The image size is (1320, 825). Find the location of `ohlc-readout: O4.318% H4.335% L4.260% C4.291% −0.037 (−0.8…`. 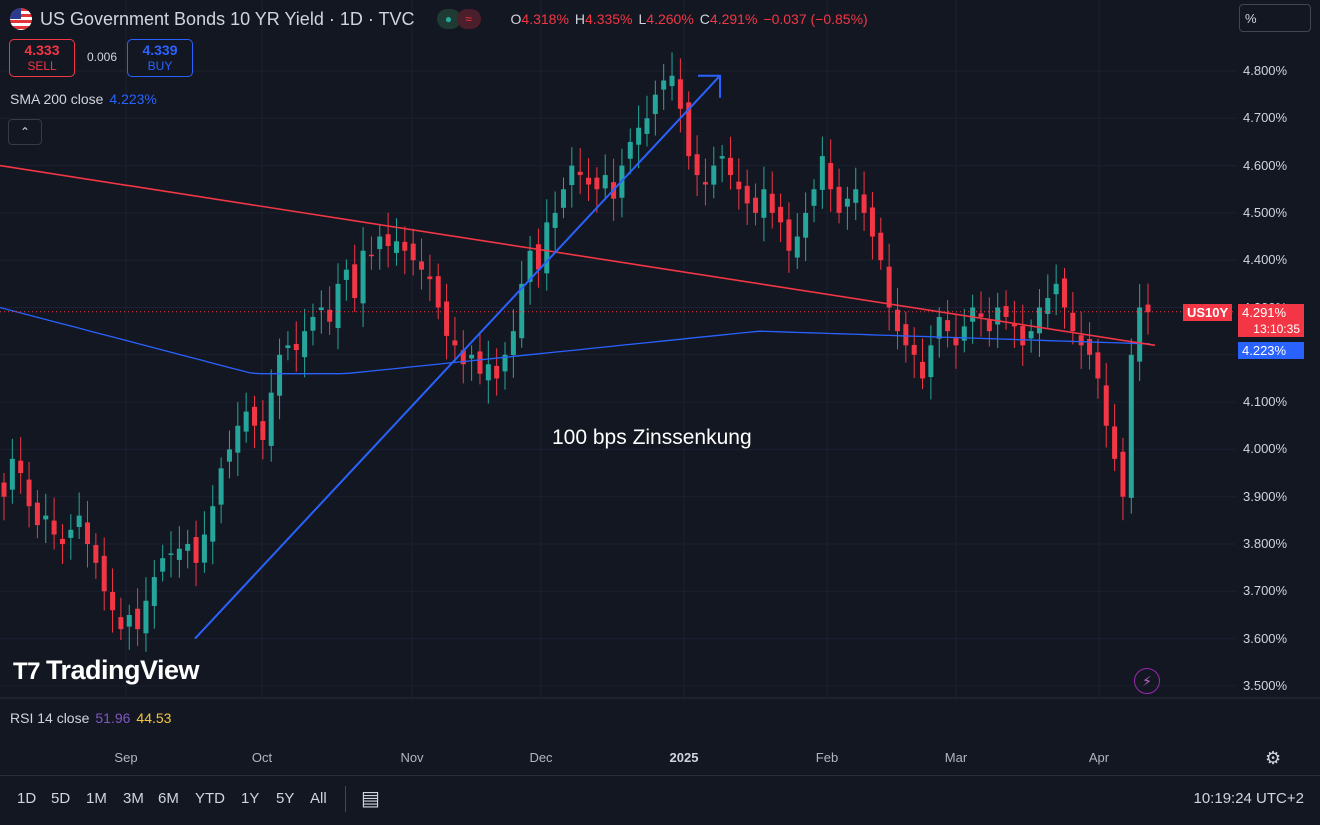

ohlc-readout: O4.318% H4.335% L4.260% C4.291% −0.037 (−0.8… is located at coordinates (689, 19).